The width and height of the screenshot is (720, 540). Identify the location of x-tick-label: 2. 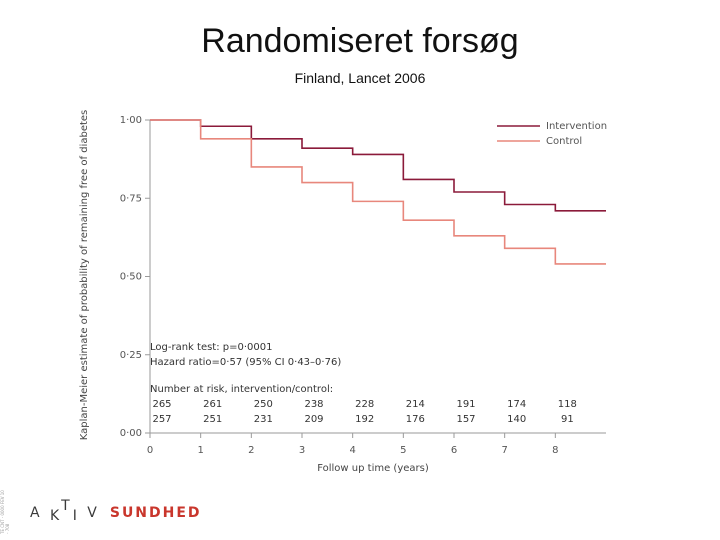
(251, 450).